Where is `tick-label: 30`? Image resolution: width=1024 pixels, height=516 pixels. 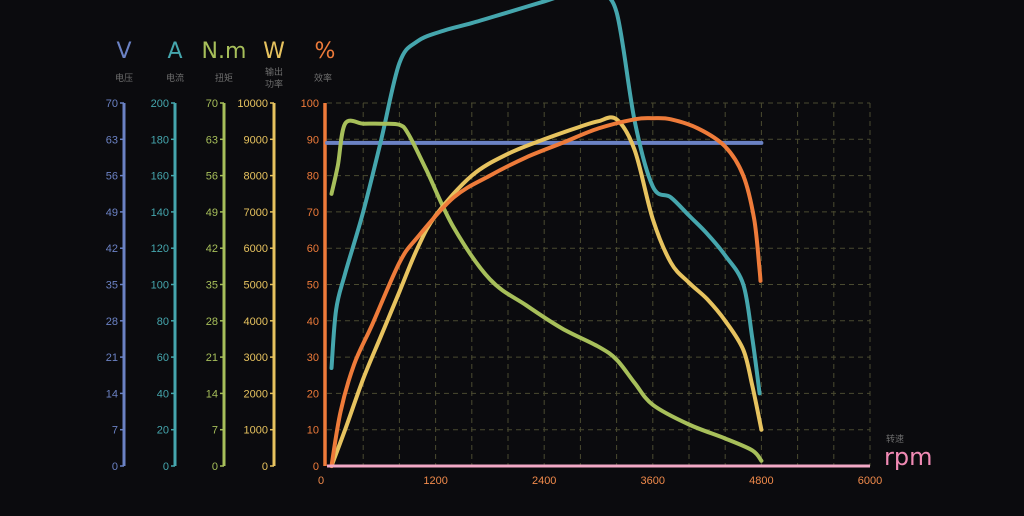 tick-label: 30 is located at coordinates (313, 358).